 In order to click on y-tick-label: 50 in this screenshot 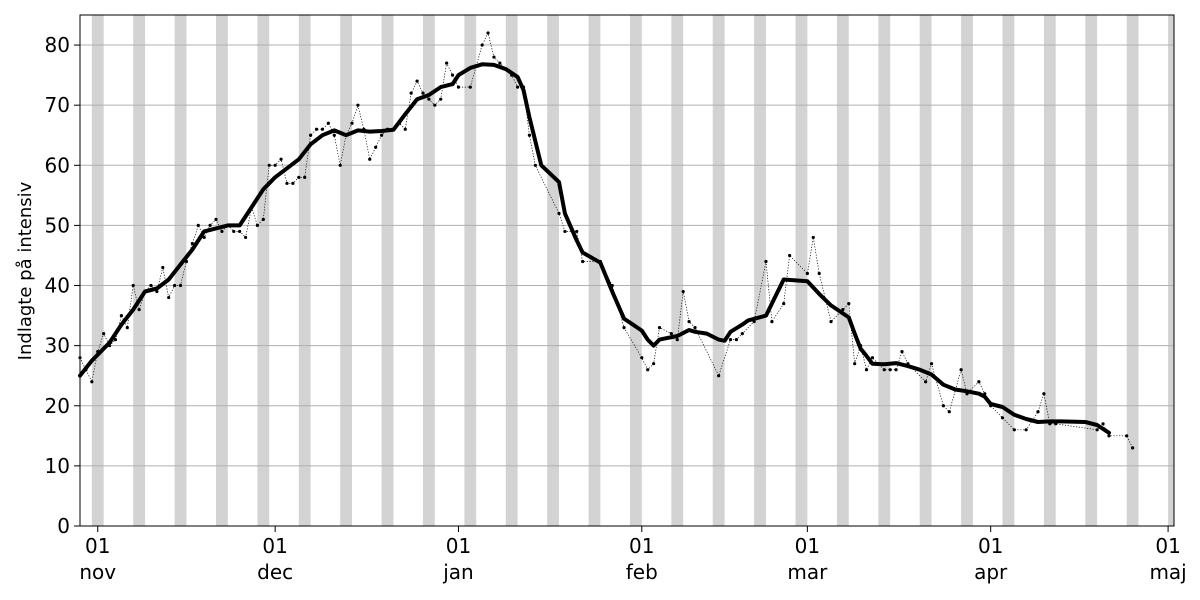, I will do `click(57, 225)`.